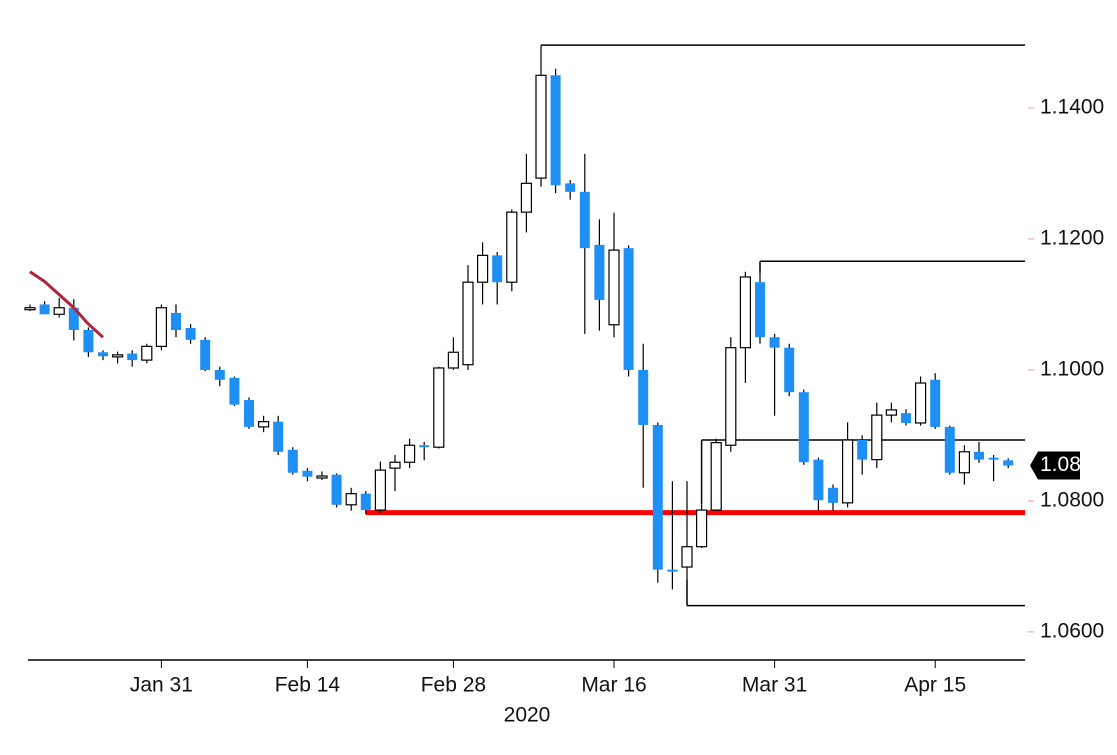 This screenshot has height=755, width=1117. What do you see at coordinates (613, 685) in the screenshot?
I see `x-tick-label: Mar 16` at bounding box center [613, 685].